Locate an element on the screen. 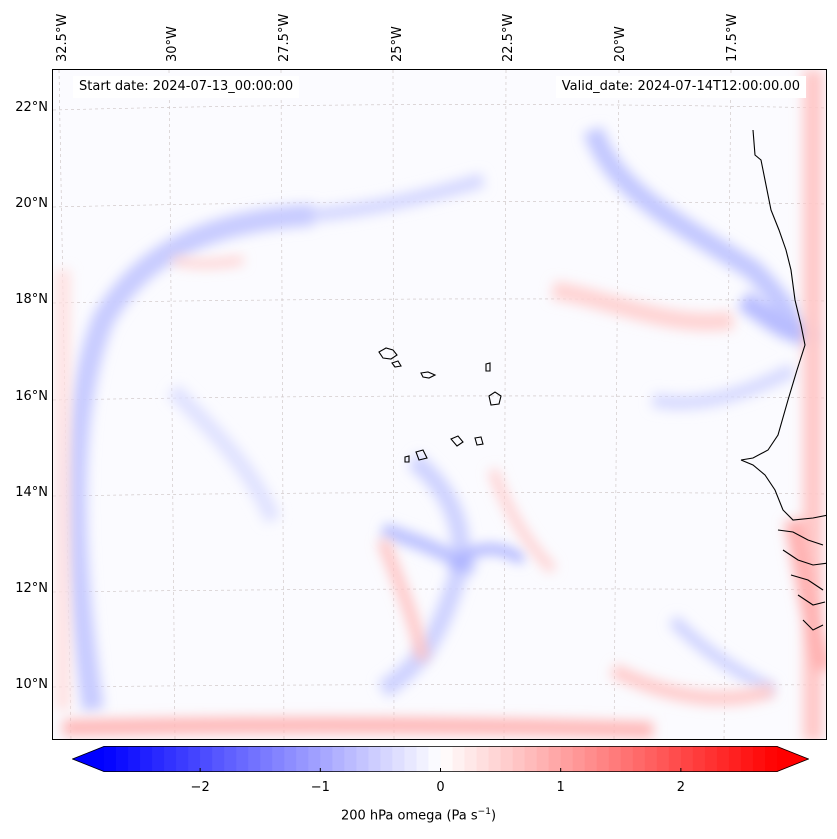 This screenshot has width=837, height=839. latitude-label: 22°N is located at coordinates (31, 107).